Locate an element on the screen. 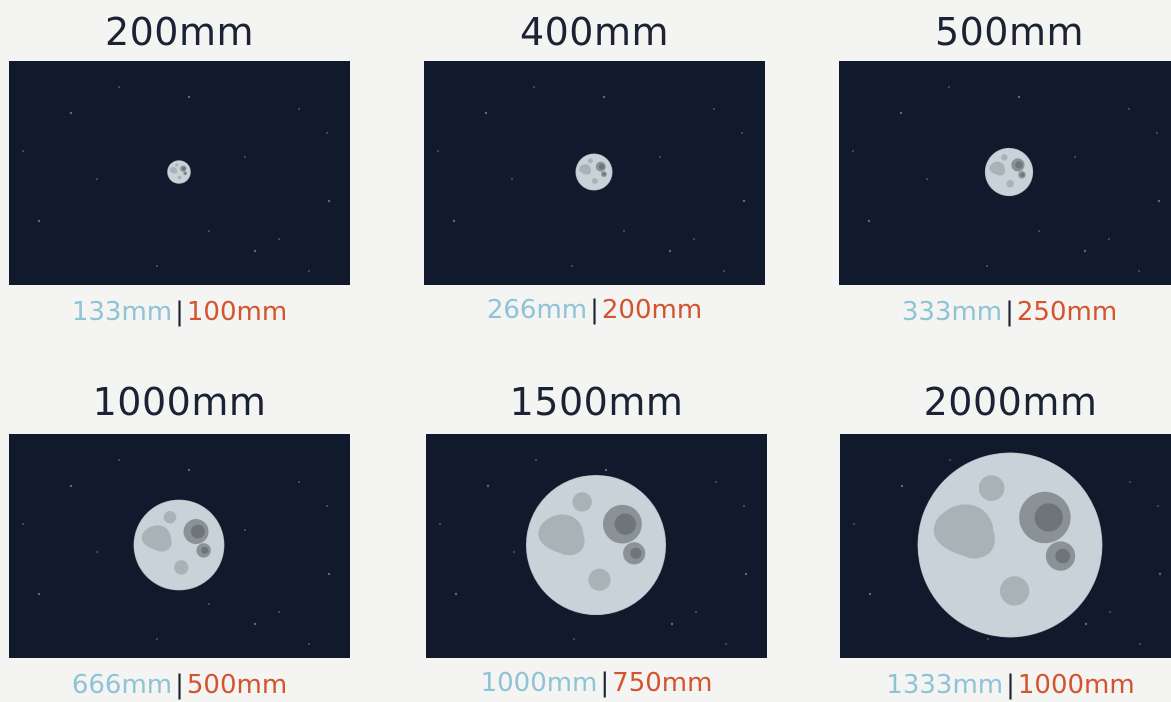 Image resolution: width=1171 pixels, height=702 pixels. panel-title: 200mm is located at coordinates (179, 32).